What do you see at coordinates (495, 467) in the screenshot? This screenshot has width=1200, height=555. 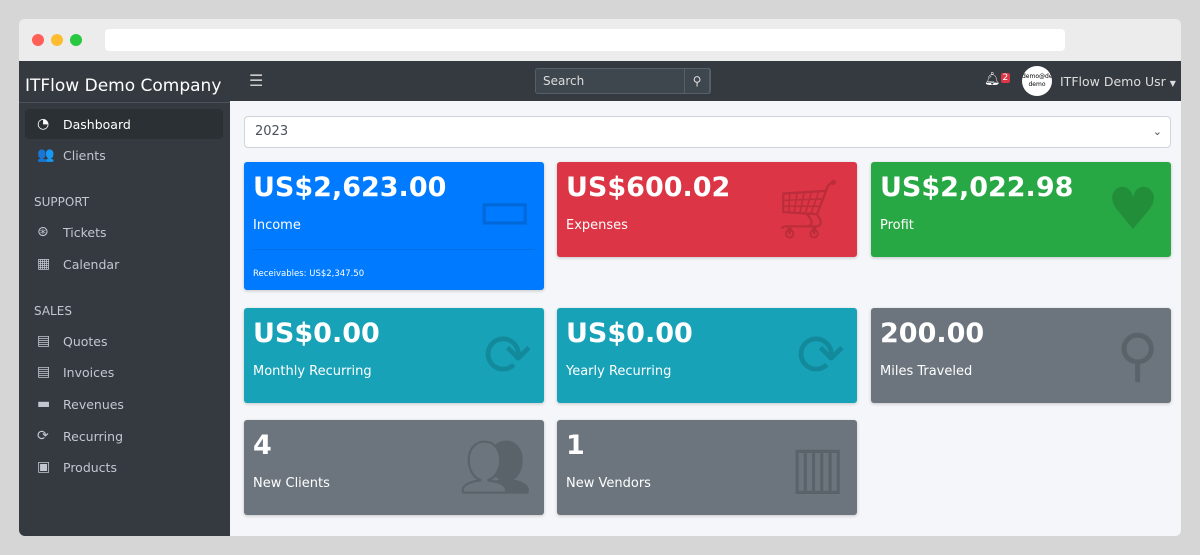 I see `users-icon: 👥︎` at bounding box center [495, 467].